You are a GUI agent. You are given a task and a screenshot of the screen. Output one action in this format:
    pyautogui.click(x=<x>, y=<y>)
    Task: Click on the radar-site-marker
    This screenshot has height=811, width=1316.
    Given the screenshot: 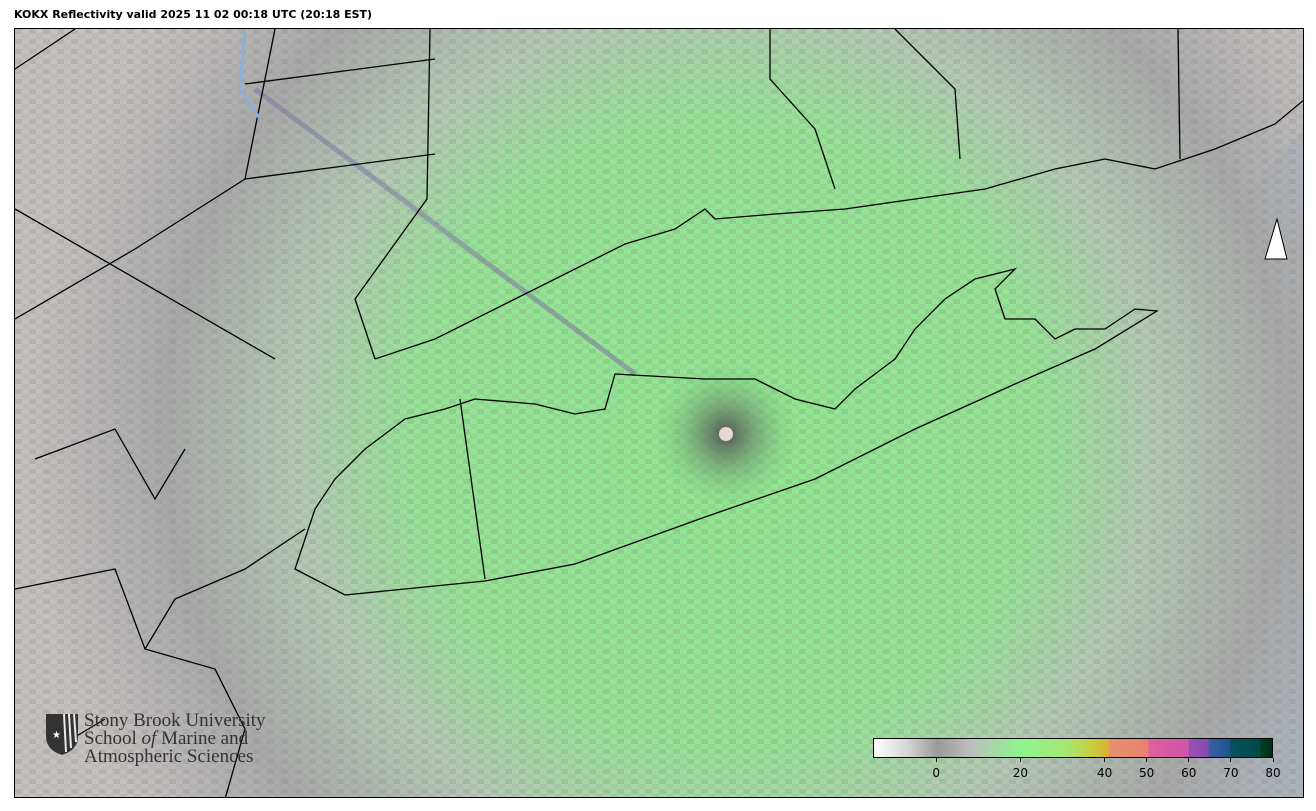 What is the action you would take?
    pyautogui.click(x=726, y=434)
    